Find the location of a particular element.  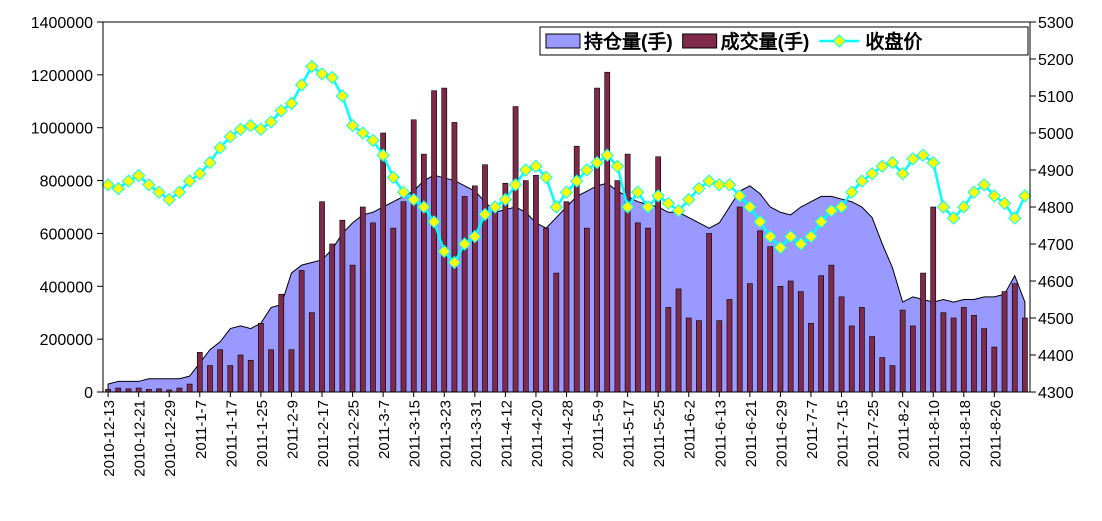

y-tick-label: 600000 is located at coordinates (66, 234).